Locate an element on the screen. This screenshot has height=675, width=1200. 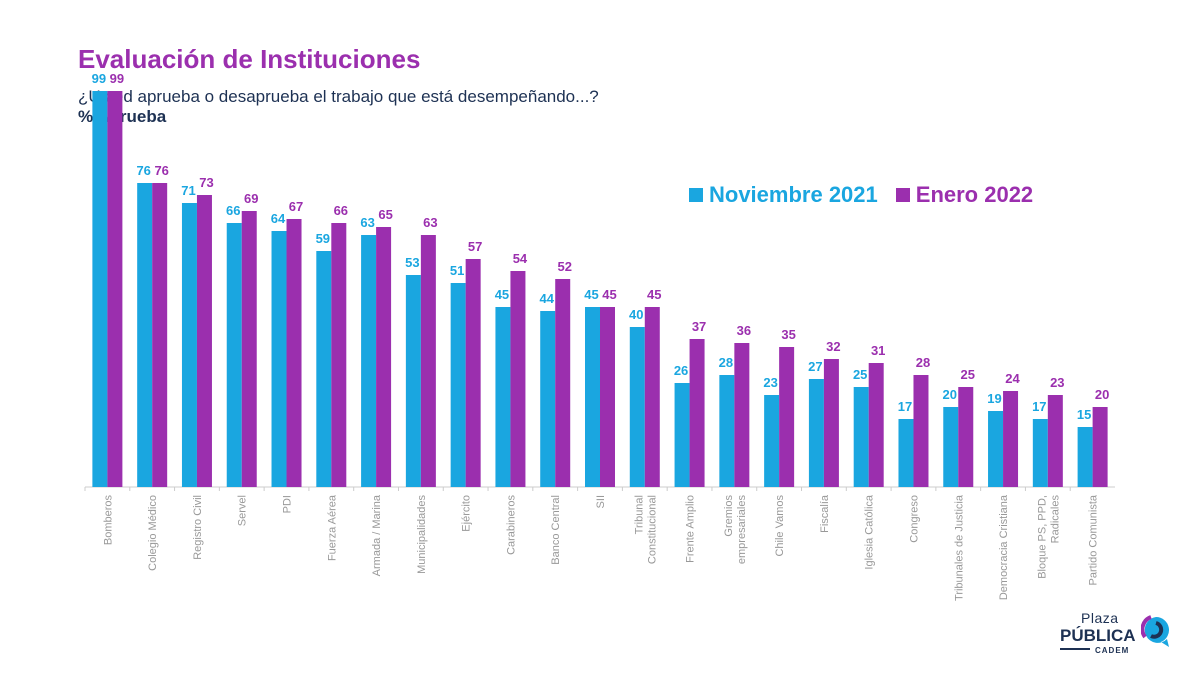
data-label-enero-2022: 52 is located at coordinates (564, 266).